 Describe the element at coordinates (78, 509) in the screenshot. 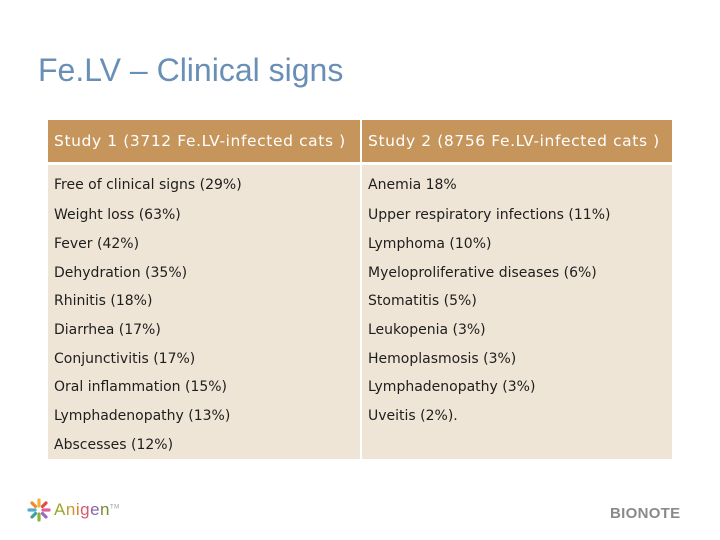

I see `anigen-letter: i` at that location.